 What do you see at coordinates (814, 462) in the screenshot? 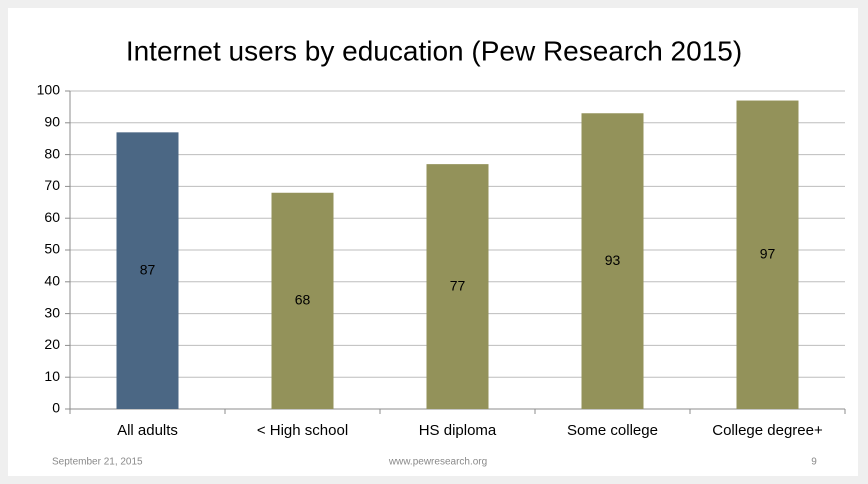
I see `footer-page: 9` at bounding box center [814, 462].